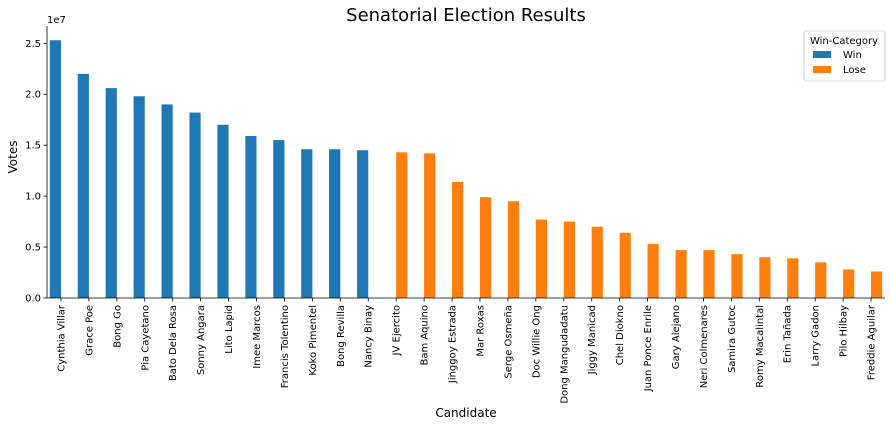 The width and height of the screenshot is (891, 425). Describe the element at coordinates (844, 41) in the screenshot. I see `legend-title: Win-Category` at that location.